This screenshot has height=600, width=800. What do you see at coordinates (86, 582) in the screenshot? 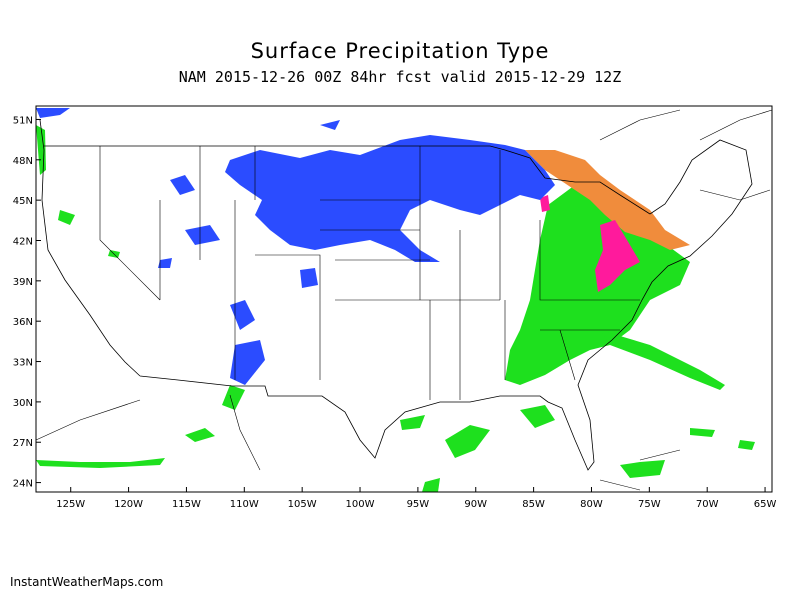
I see `credit: InstantWeatherMaps.com` at bounding box center [86, 582].